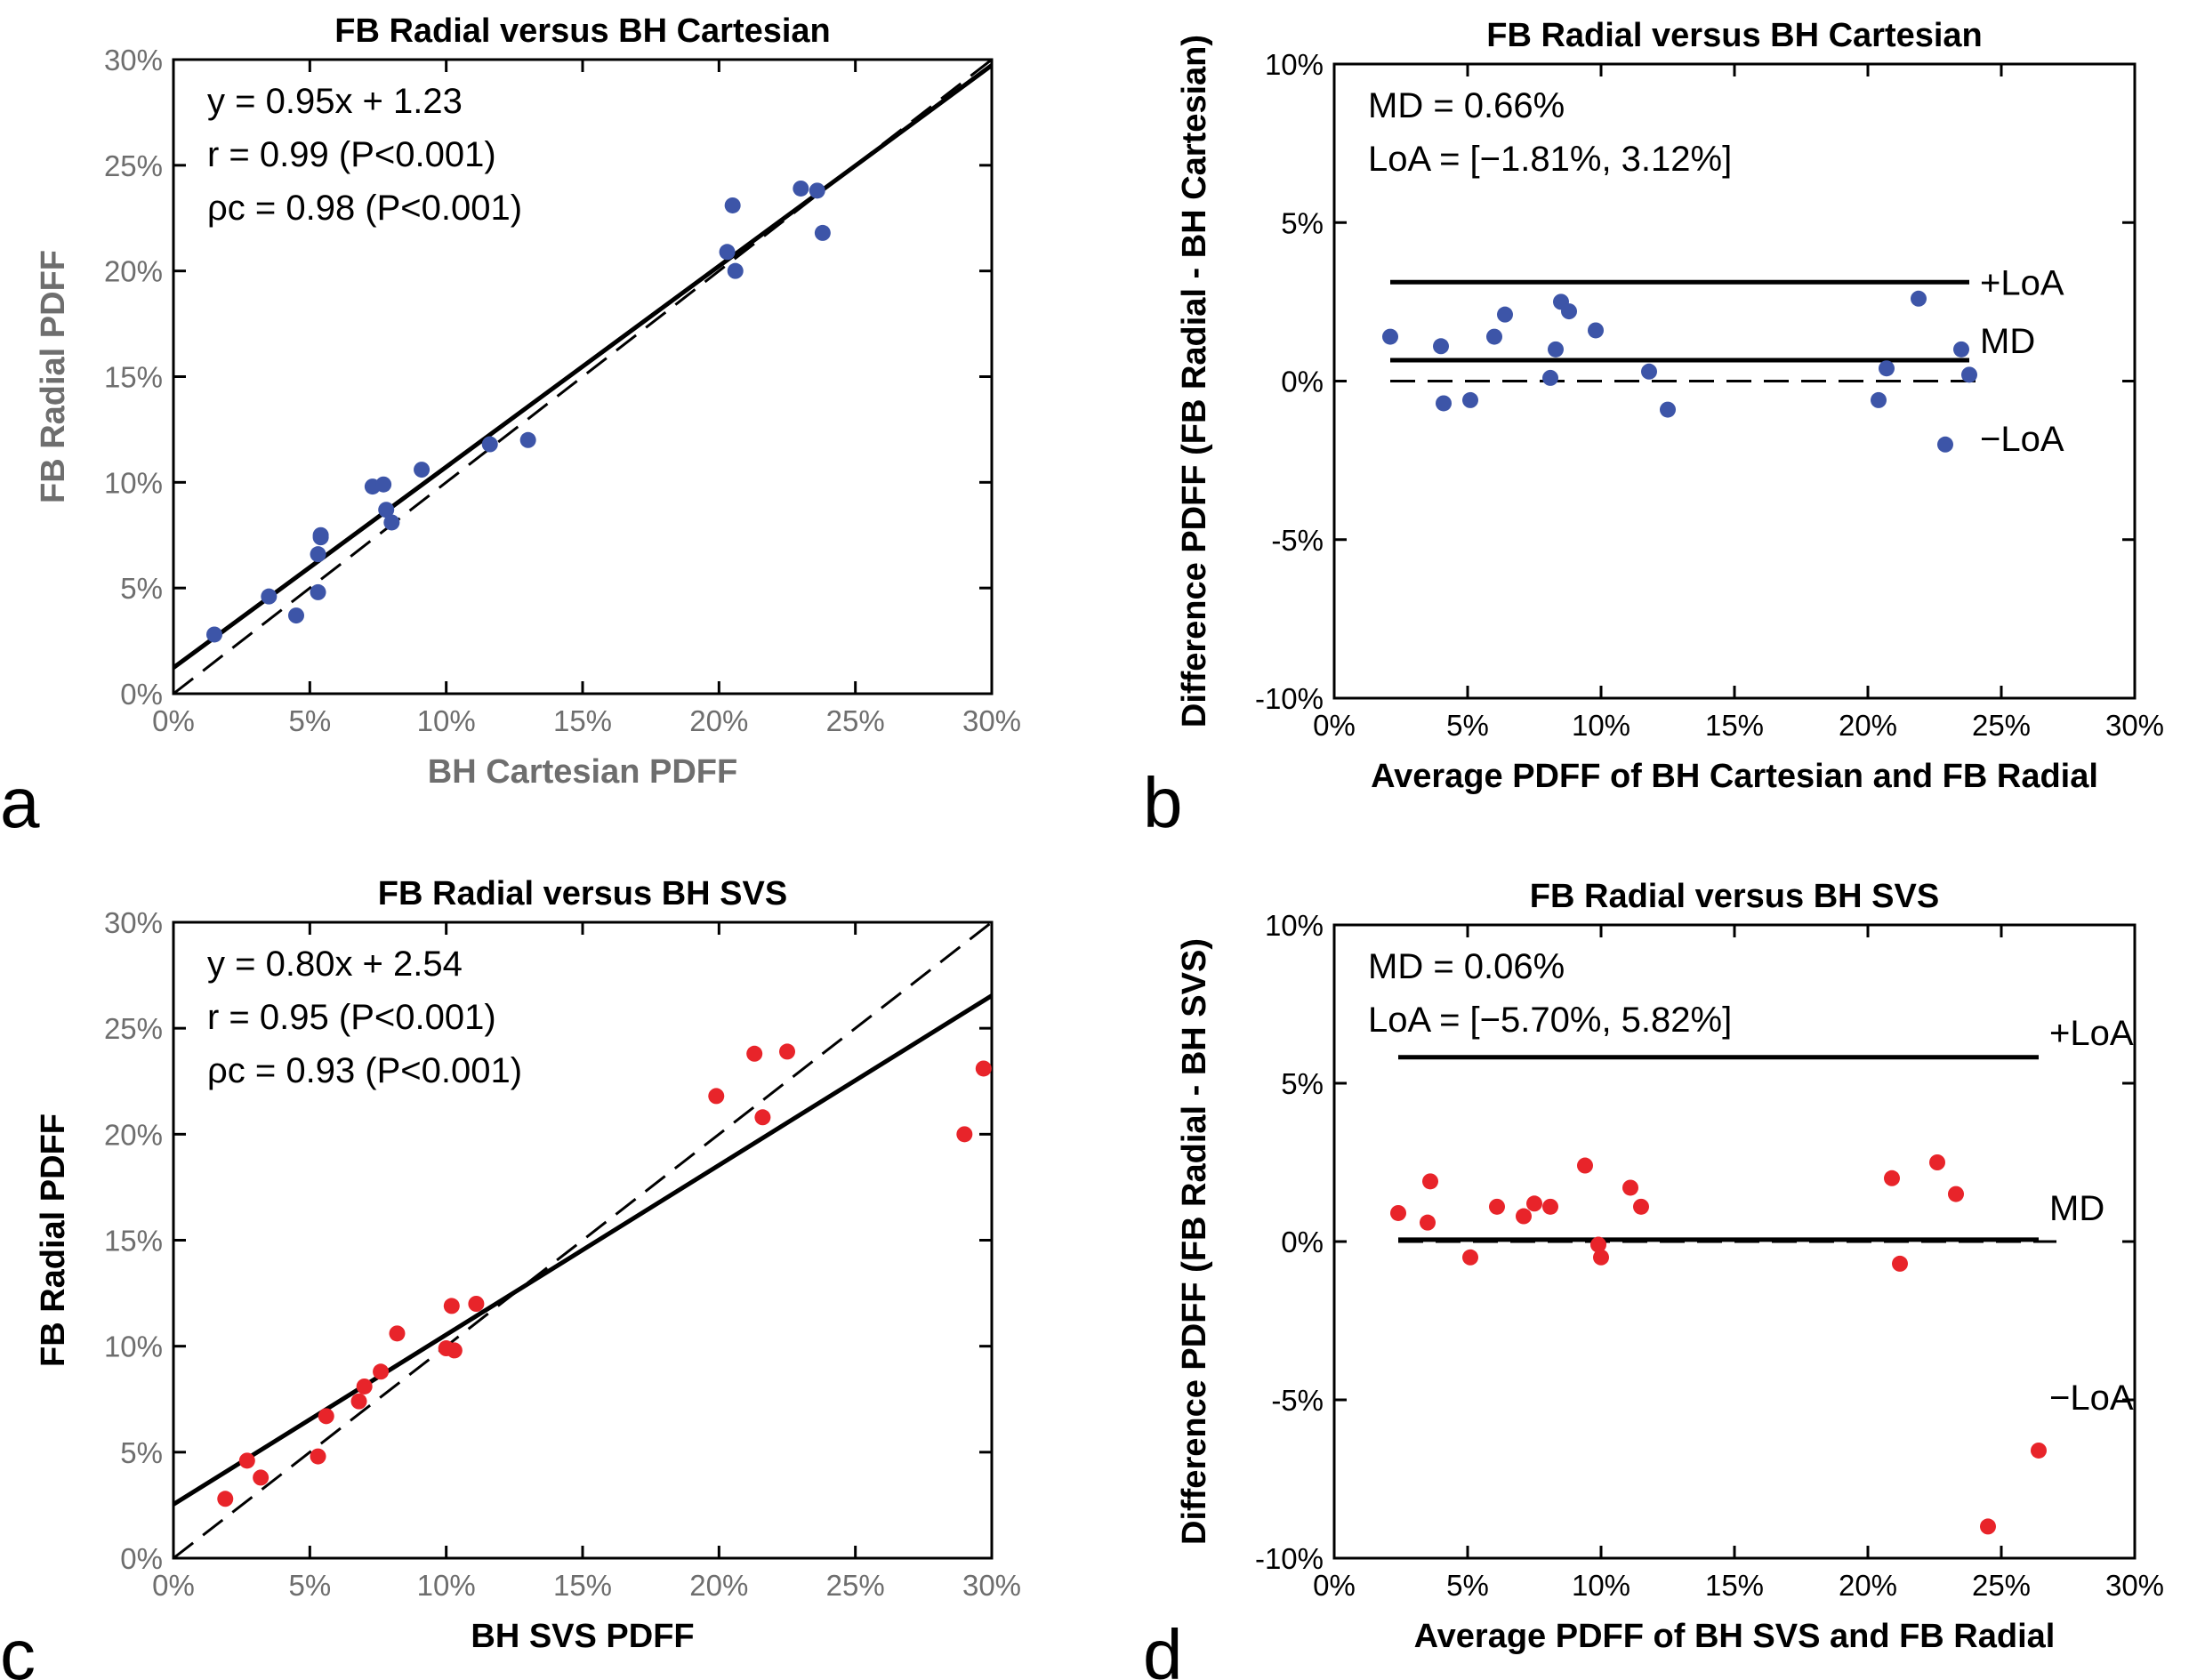 This screenshot has height=1680, width=2205. What do you see at coordinates (583, 366) in the screenshot?
I see `panel-a-regression-line` at bounding box center [583, 366].